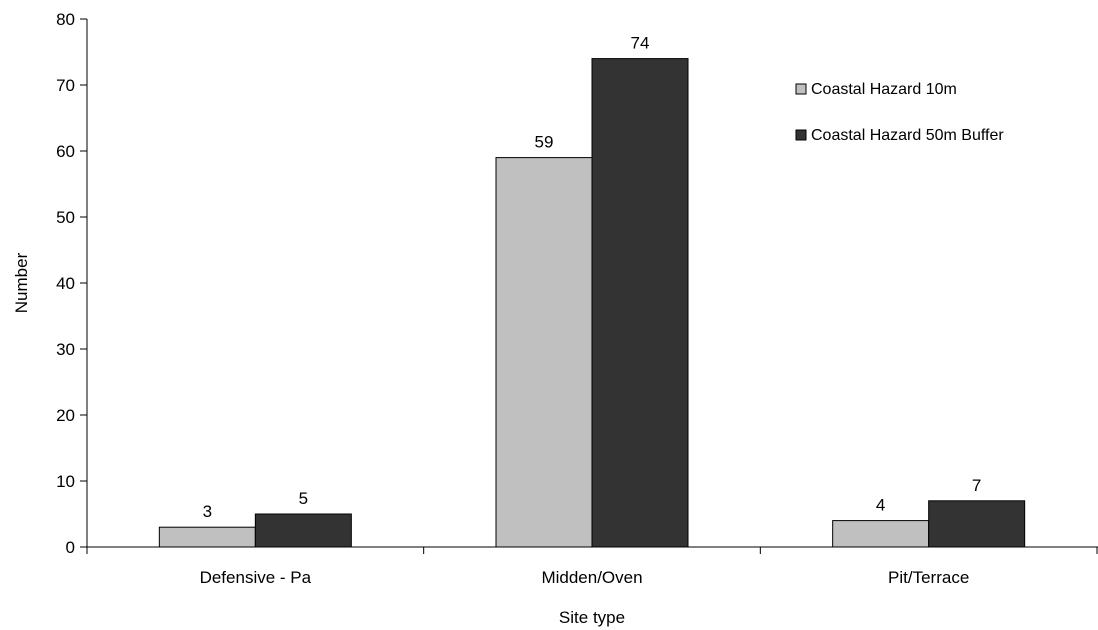 This screenshot has width=1098, height=630. Describe the element at coordinates (65, 151) in the screenshot. I see `y-tick-label: 60` at that location.